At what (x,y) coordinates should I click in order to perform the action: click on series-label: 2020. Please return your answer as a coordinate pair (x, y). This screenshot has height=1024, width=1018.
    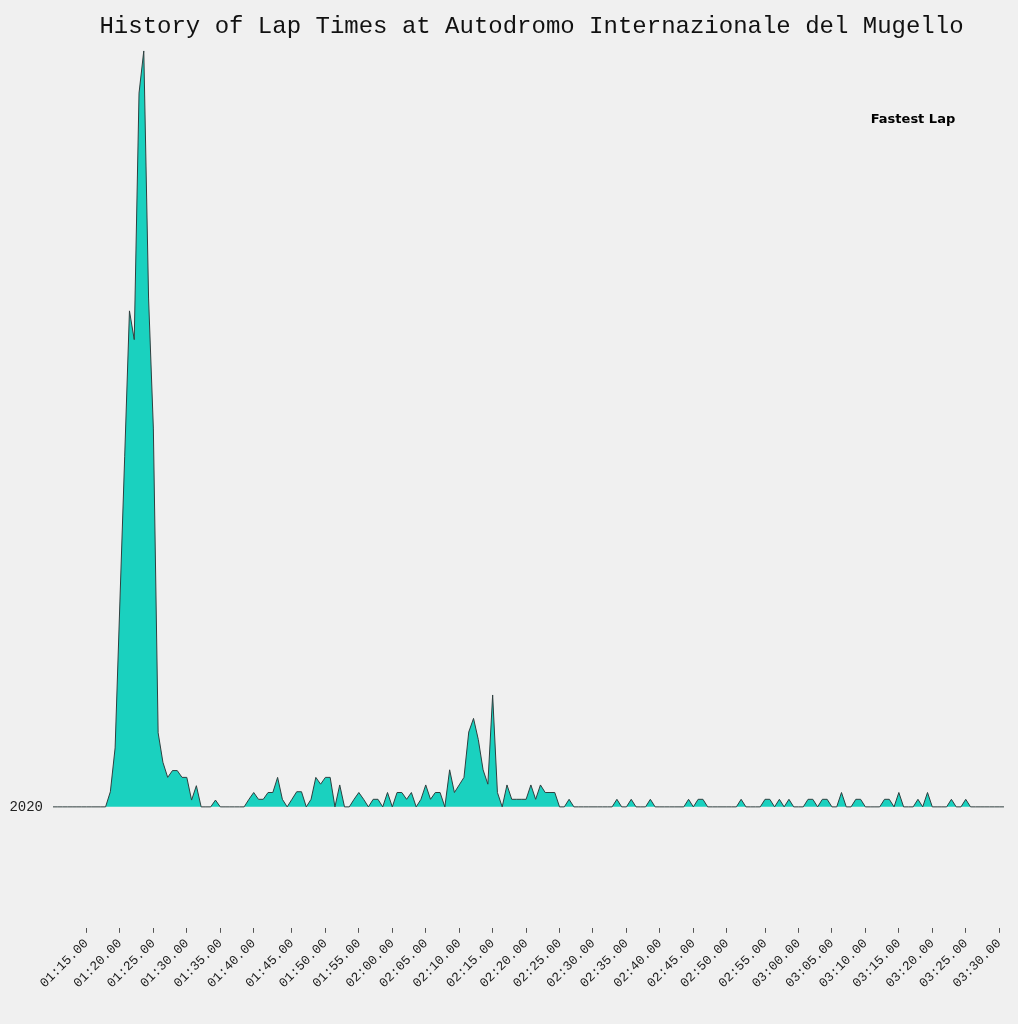
    Looking at the image, I should click on (26, 806).